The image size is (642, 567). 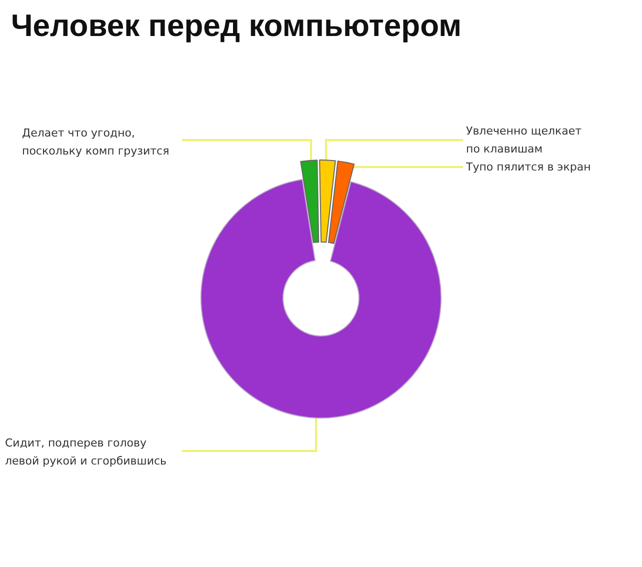 What do you see at coordinates (528, 167) in the screenshot?
I see `slice-label: Тупо пялится в экран` at bounding box center [528, 167].